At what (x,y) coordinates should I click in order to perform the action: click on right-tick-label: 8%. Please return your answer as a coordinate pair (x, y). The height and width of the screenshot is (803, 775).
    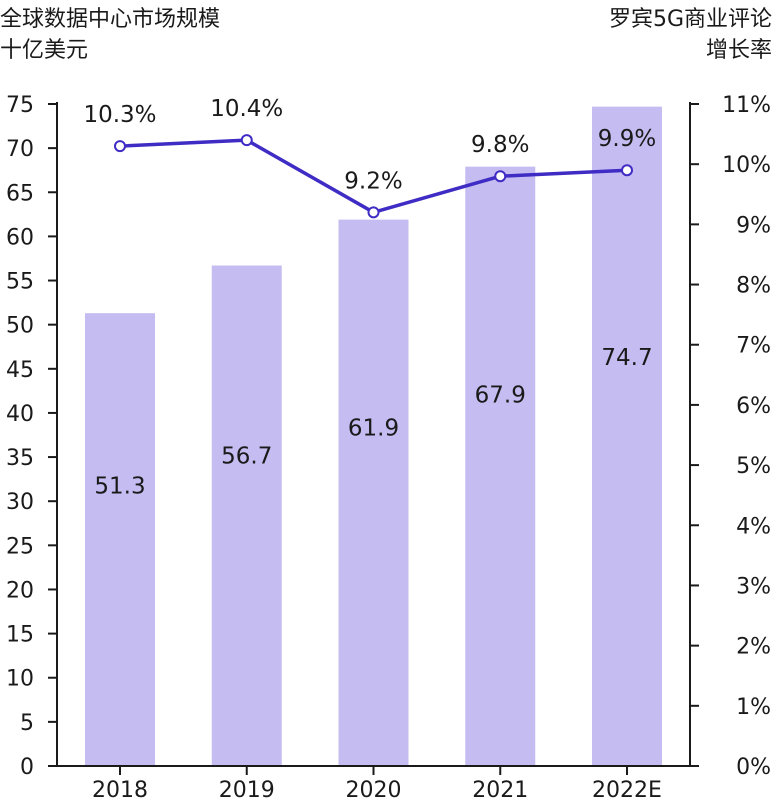
    Looking at the image, I should click on (753, 286).